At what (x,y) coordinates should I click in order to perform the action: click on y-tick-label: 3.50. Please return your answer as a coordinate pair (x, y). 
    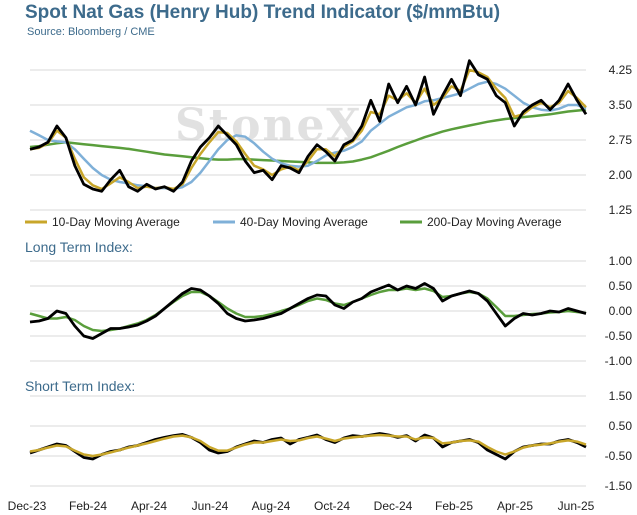
    Looking at the image, I should click on (621, 105).